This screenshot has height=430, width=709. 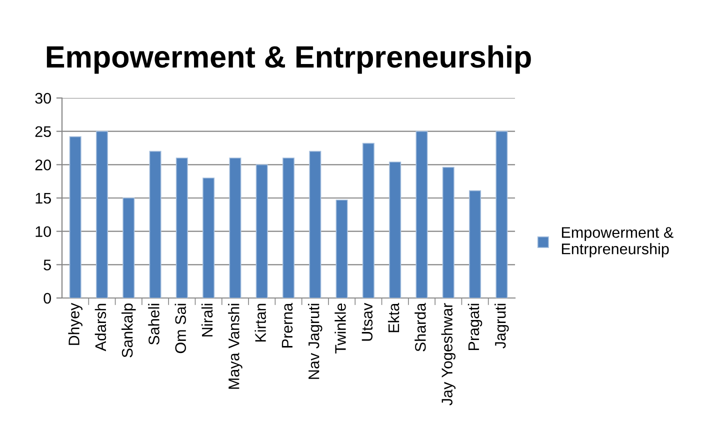 I want to click on y-tick-label: 0, so click(x=47, y=298).